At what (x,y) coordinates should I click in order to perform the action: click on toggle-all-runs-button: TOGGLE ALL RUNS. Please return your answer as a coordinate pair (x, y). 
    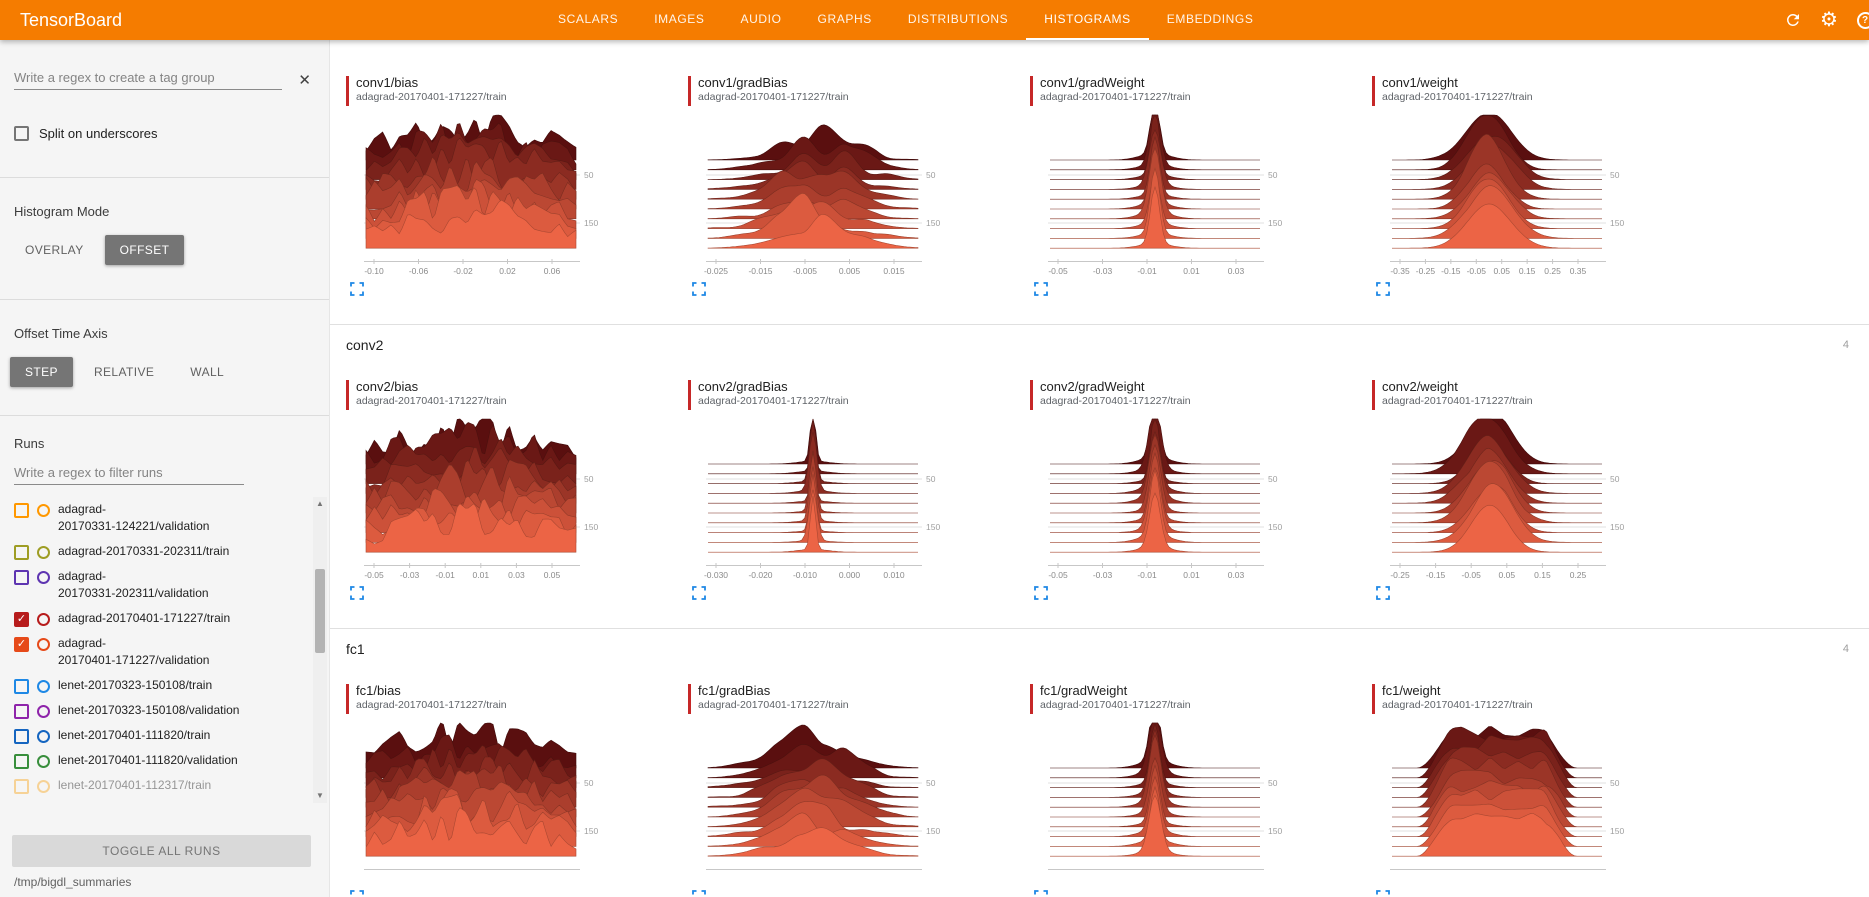
    Looking at the image, I should click on (161, 851).